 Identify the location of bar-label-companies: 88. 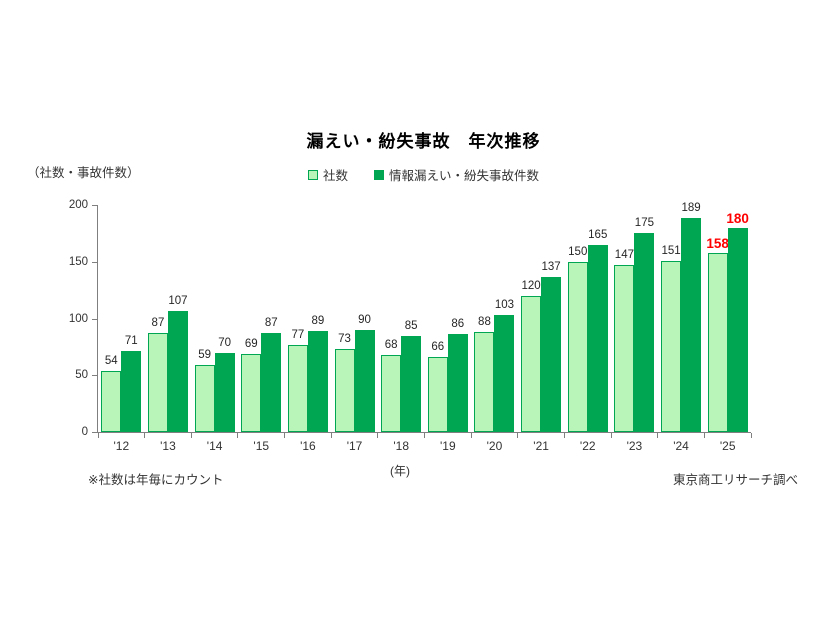
(484, 322).